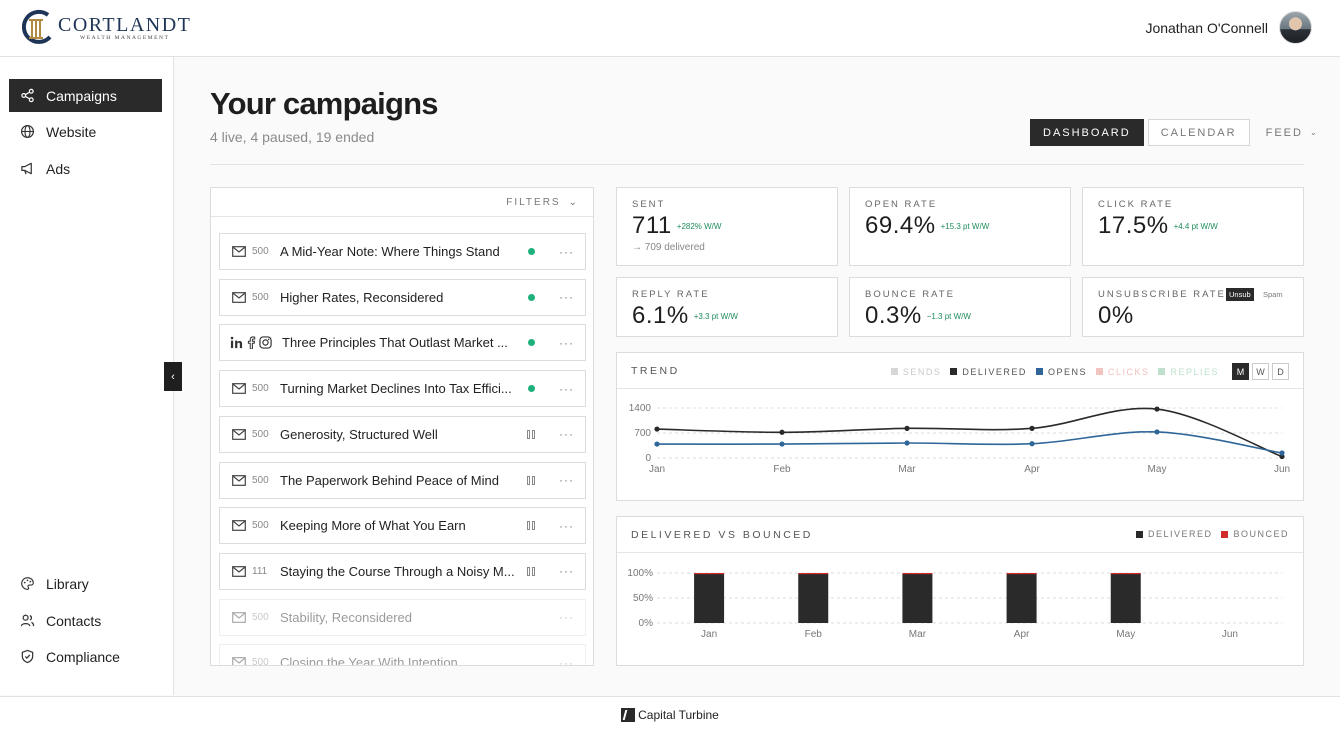  Describe the element at coordinates (389, 480) in the screenshot. I see `campaign-name: The Paperwork Behind Peace of Mind` at that location.